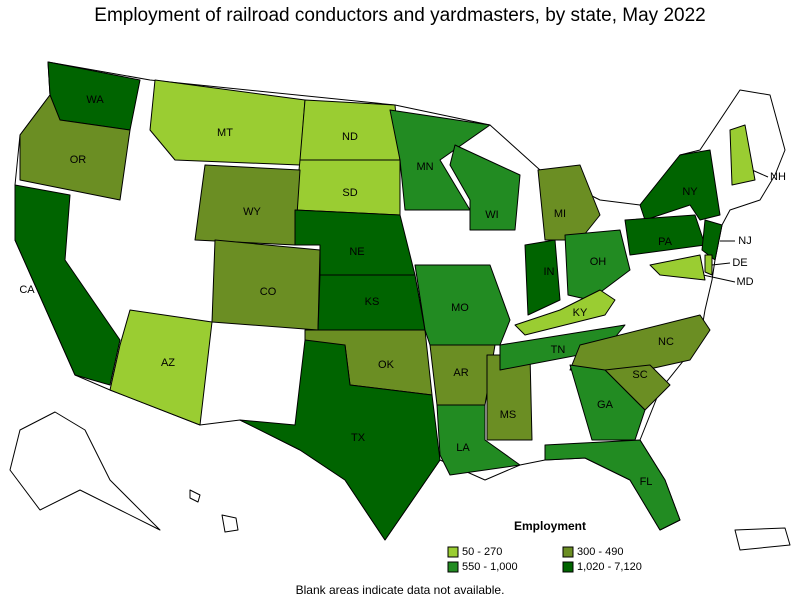  I want to click on state-label: SC, so click(639, 375).